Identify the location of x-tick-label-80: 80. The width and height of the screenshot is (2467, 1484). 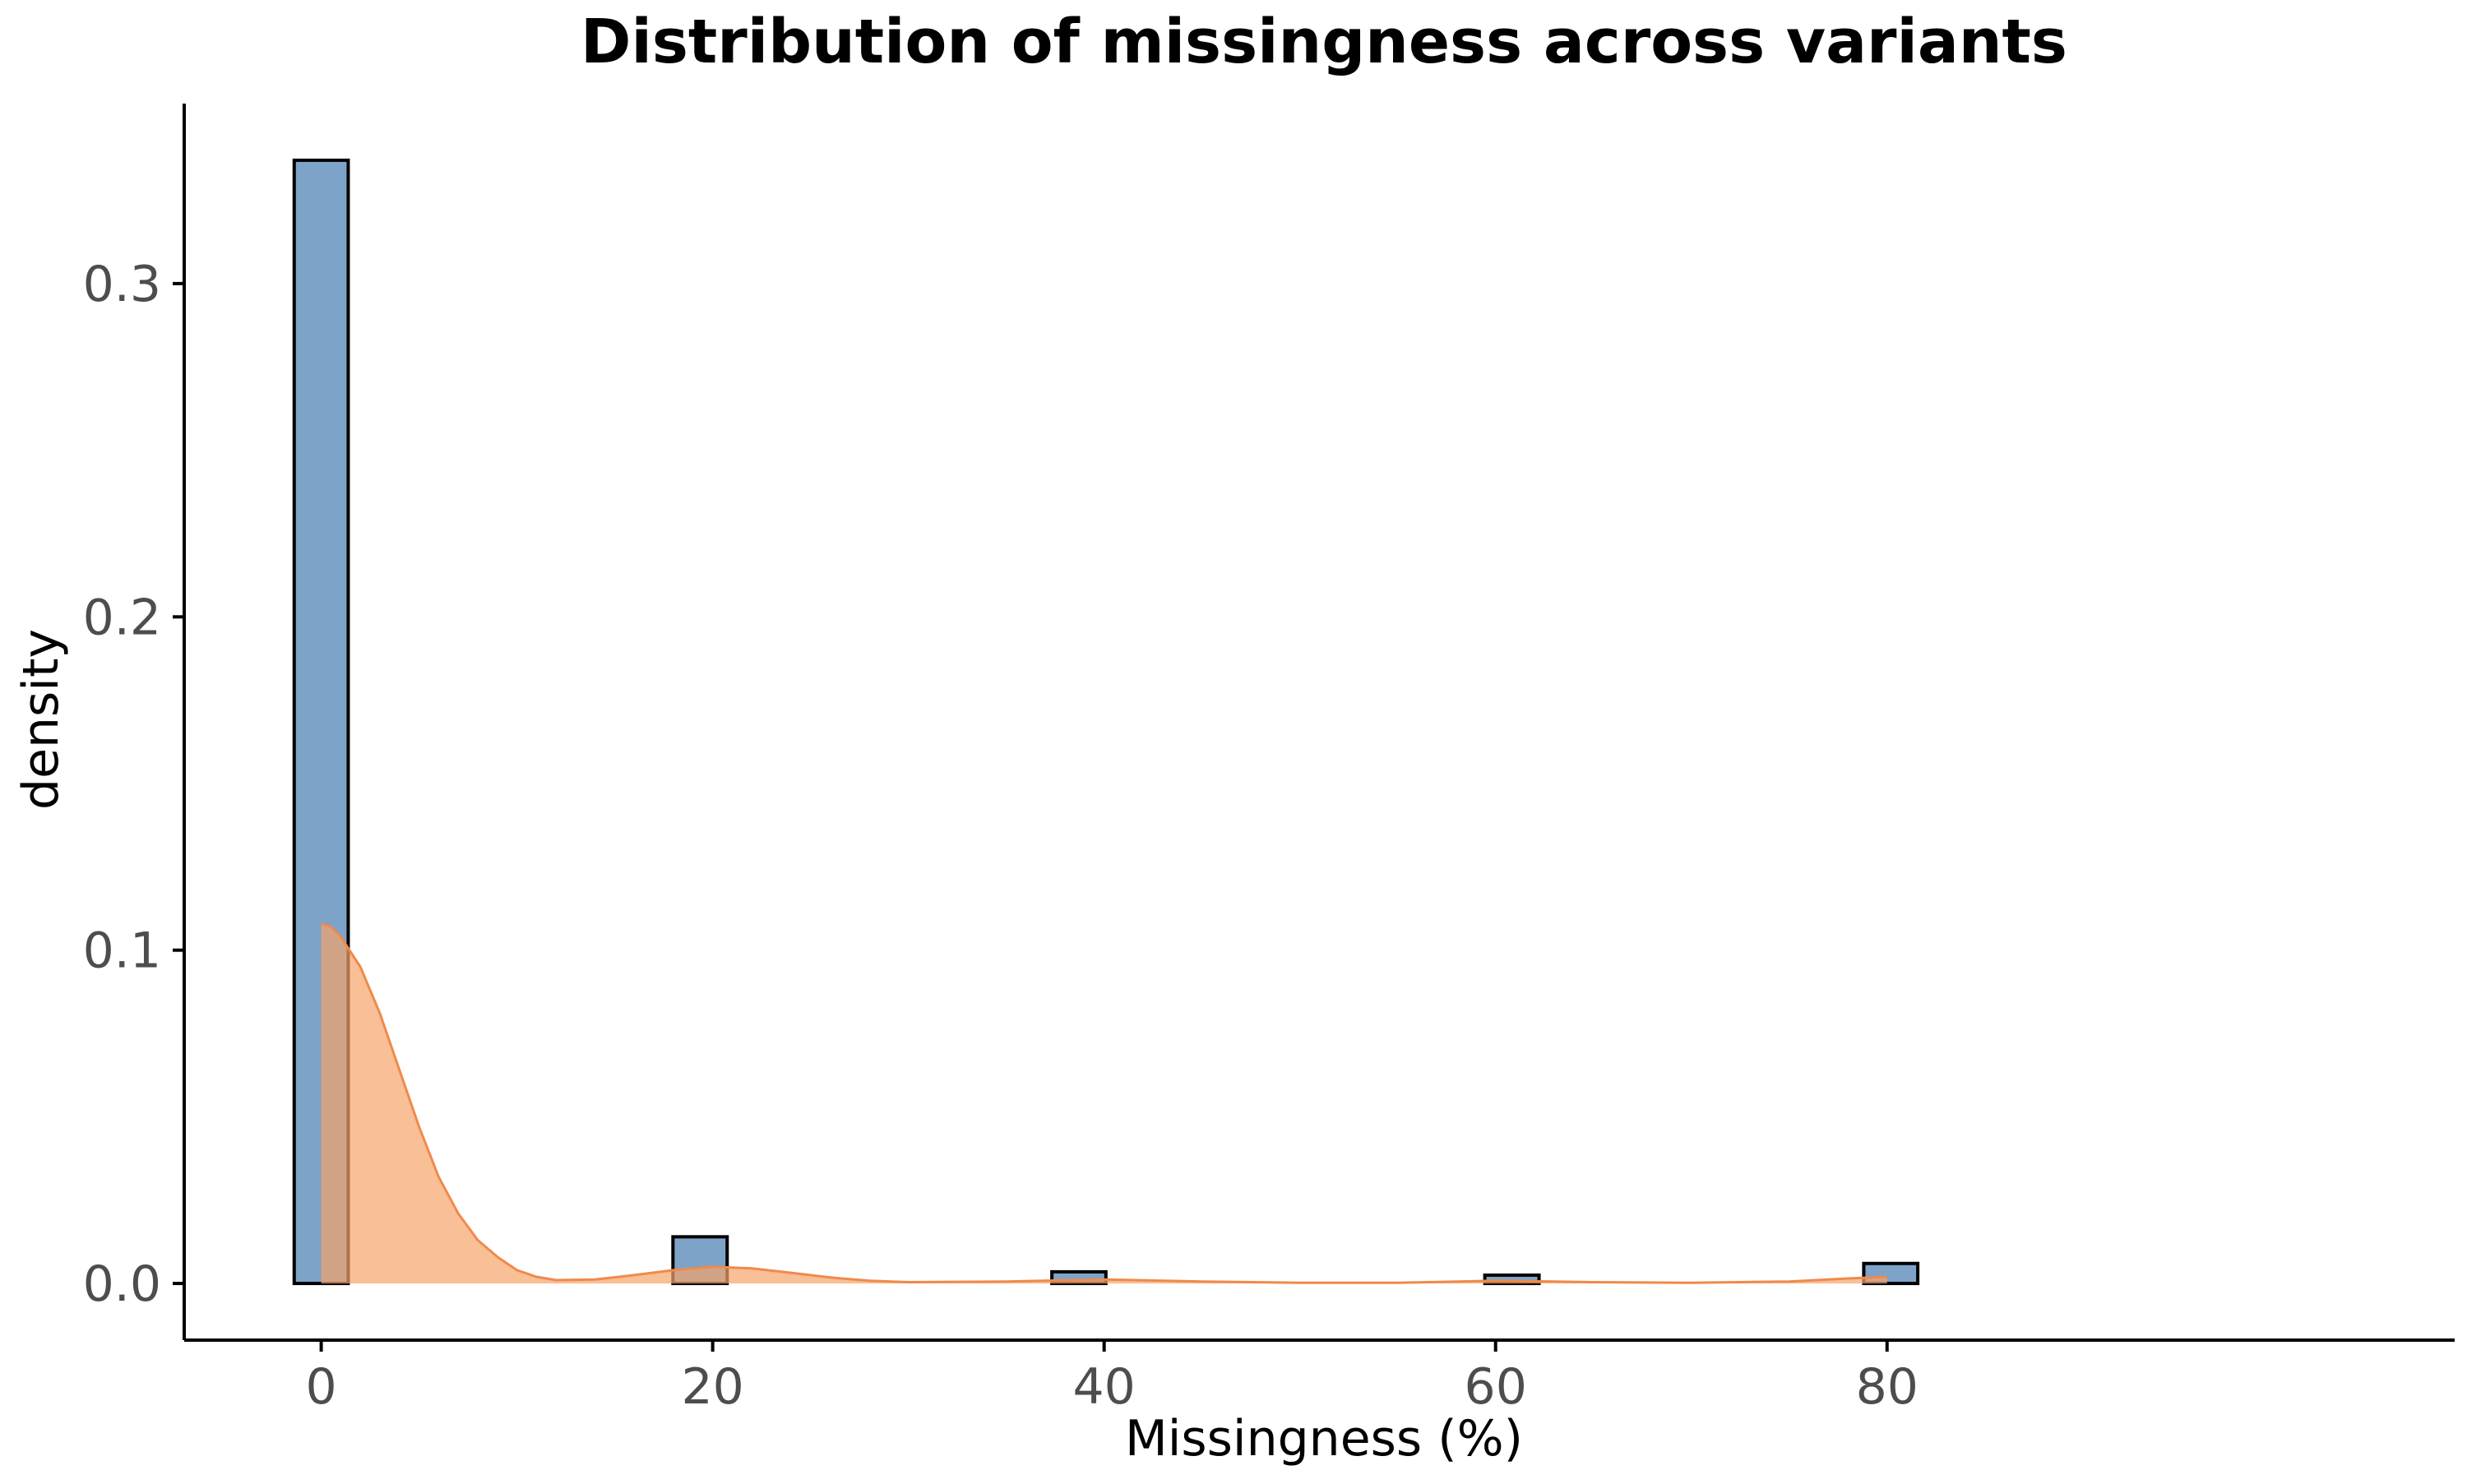
(1888, 1387).